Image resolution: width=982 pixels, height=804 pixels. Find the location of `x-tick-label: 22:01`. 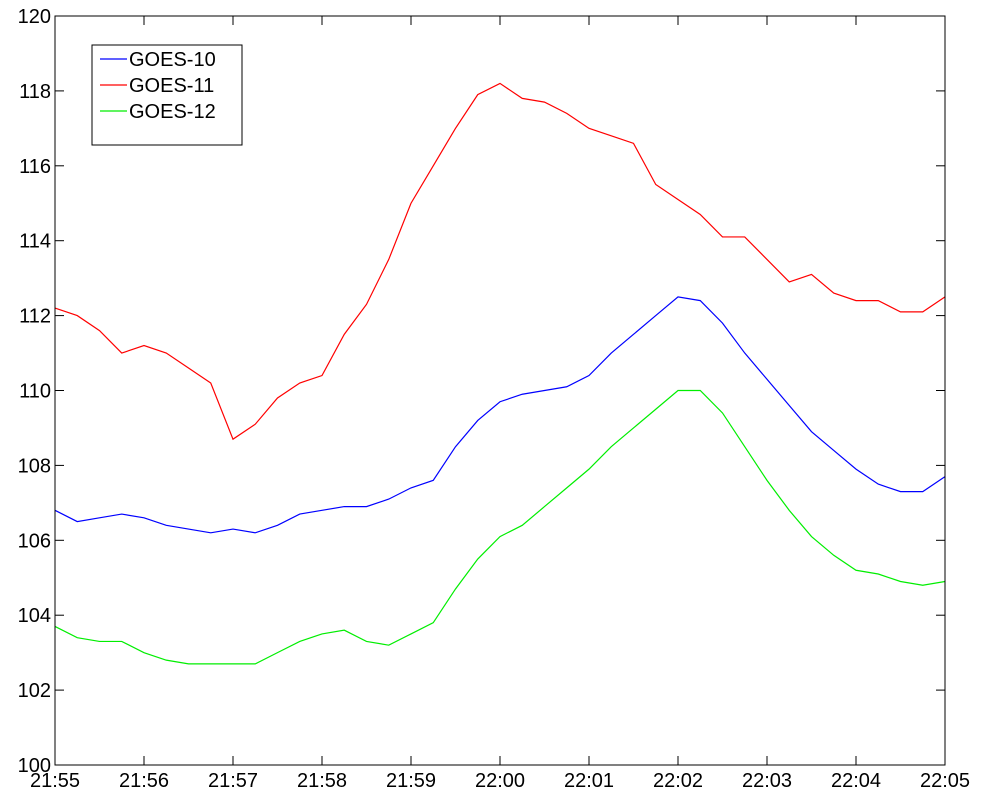

x-tick-label: 22:01 is located at coordinates (589, 781).